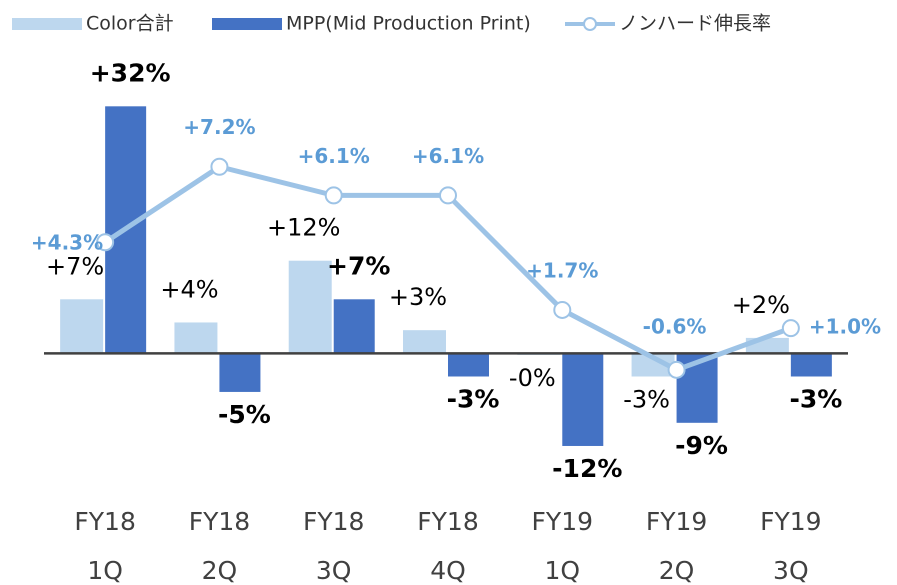  Describe the element at coordinates (219, 127) in the screenshot. I see `line-label: +7.2%` at that location.